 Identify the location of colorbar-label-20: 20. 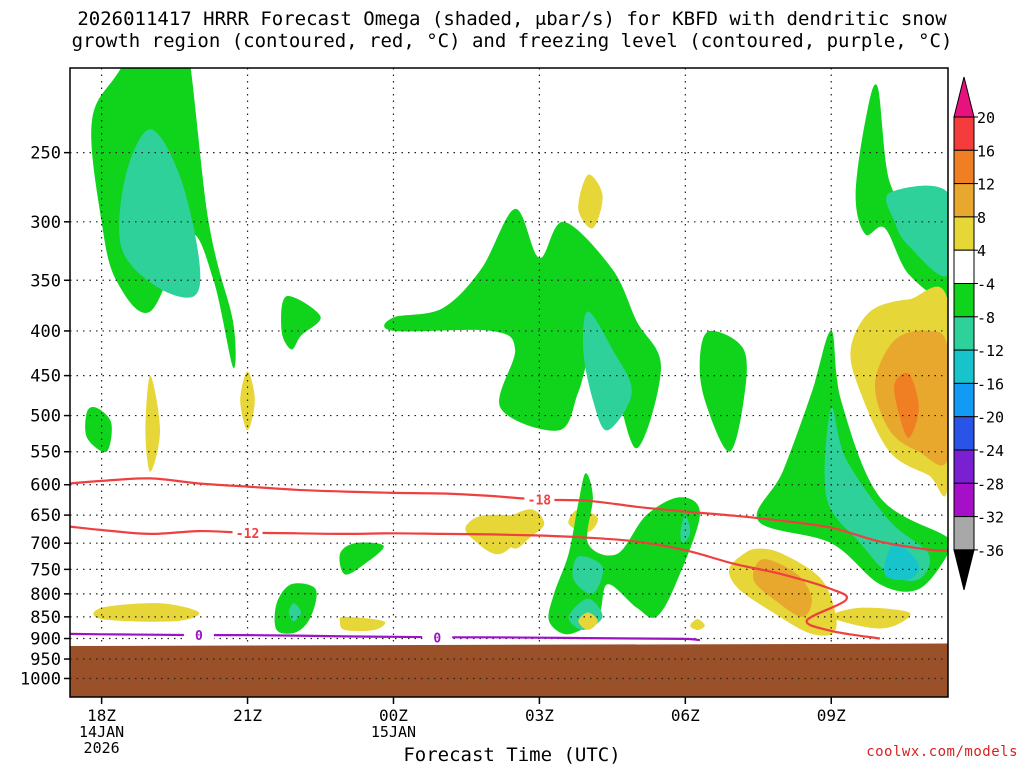
(986, 118).